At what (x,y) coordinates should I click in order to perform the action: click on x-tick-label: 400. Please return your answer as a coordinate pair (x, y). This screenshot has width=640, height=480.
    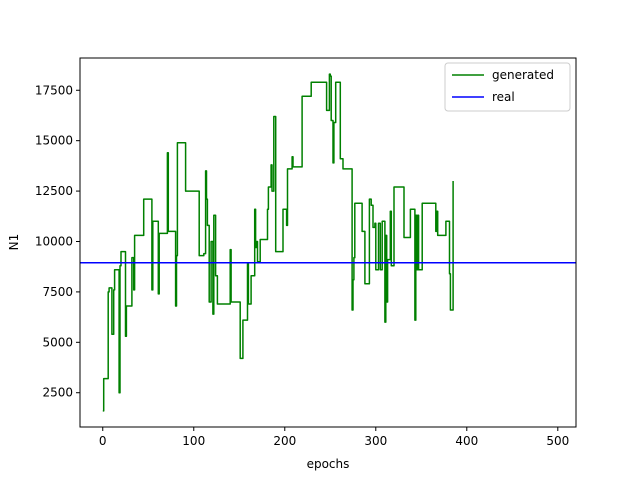
    Looking at the image, I should click on (466, 441).